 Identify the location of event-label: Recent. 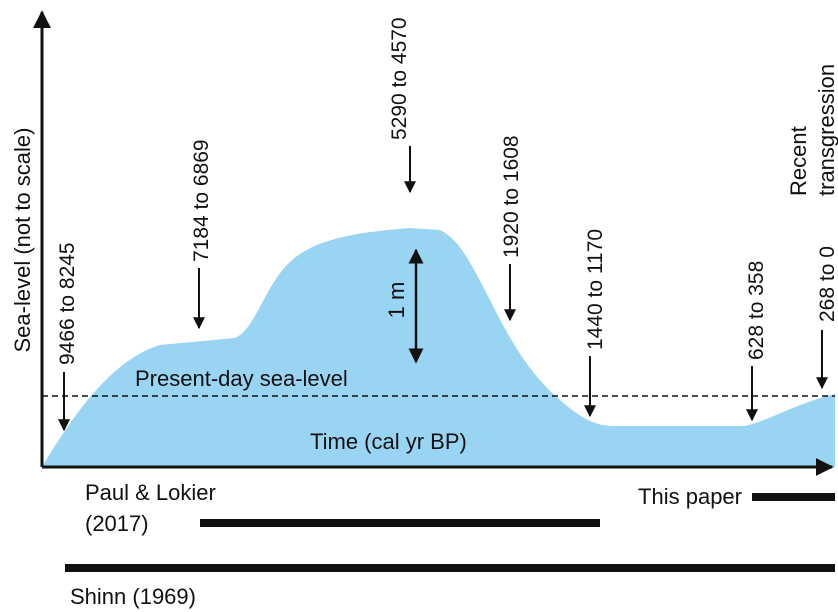
(798, 161).